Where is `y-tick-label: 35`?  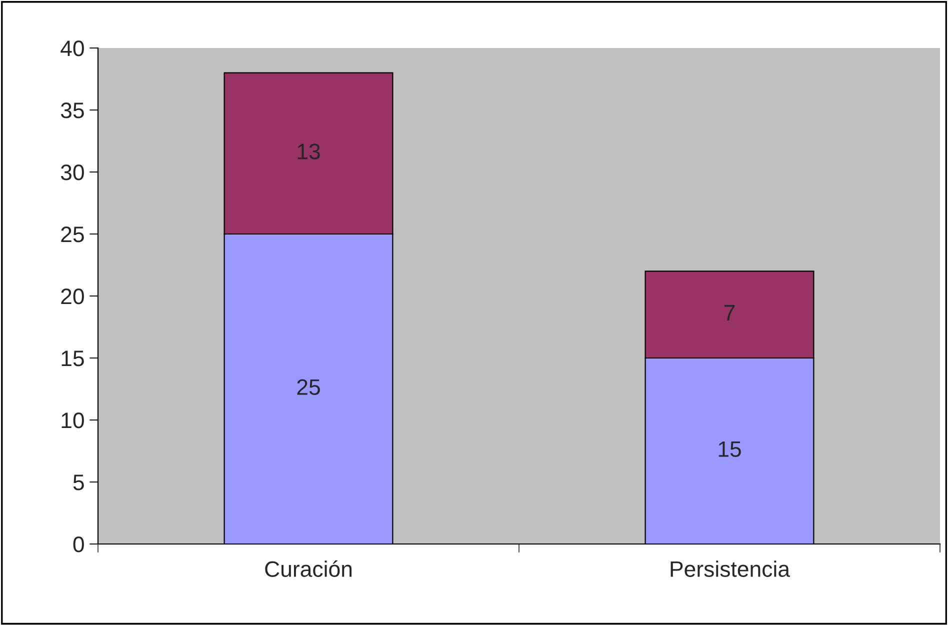
y-tick-label: 35 is located at coordinates (72, 110).